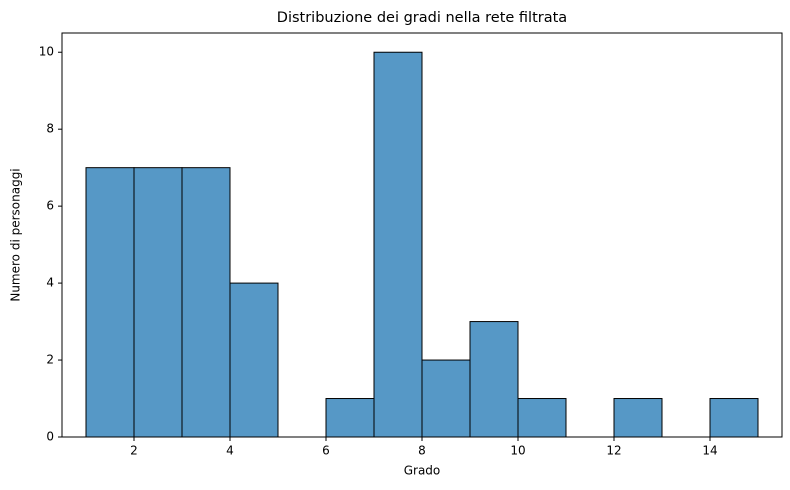 The height and width of the screenshot is (490, 790). Describe the element at coordinates (50, 129) in the screenshot. I see `y-tick-label: 8` at that location.